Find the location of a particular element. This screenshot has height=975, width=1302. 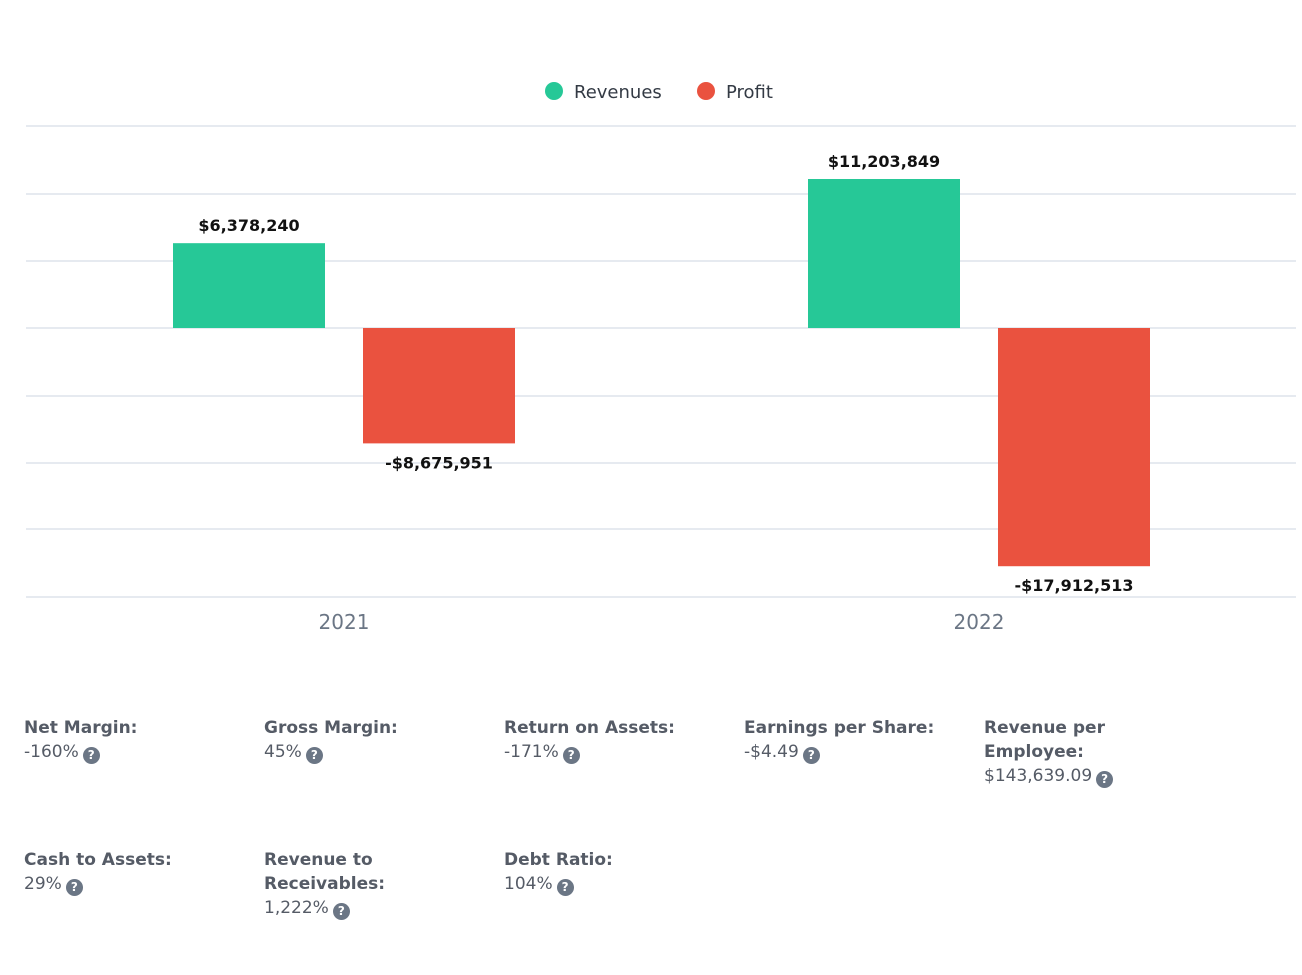

metric-debt-ratio: Debt Ratio: 104%? is located at coordinates (614, 872).